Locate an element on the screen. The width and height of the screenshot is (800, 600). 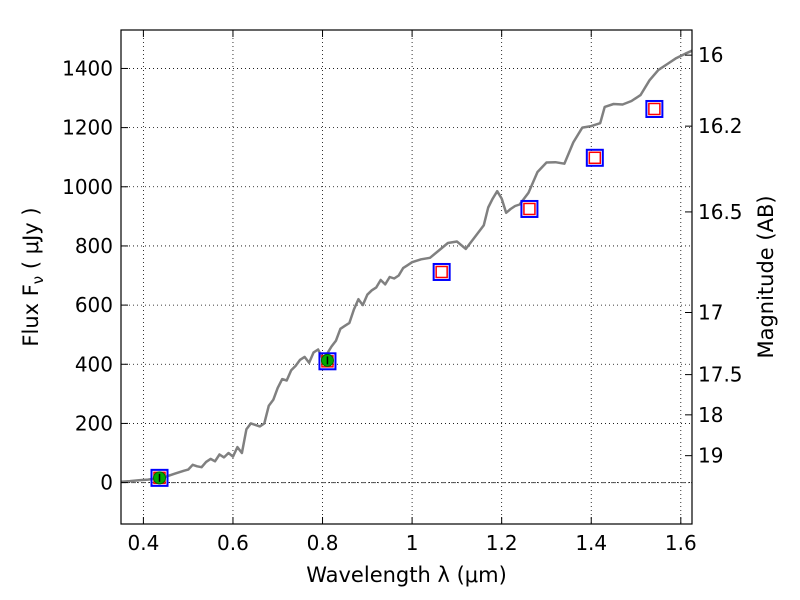
x-tick-label: 0.8 is located at coordinates (323, 543).